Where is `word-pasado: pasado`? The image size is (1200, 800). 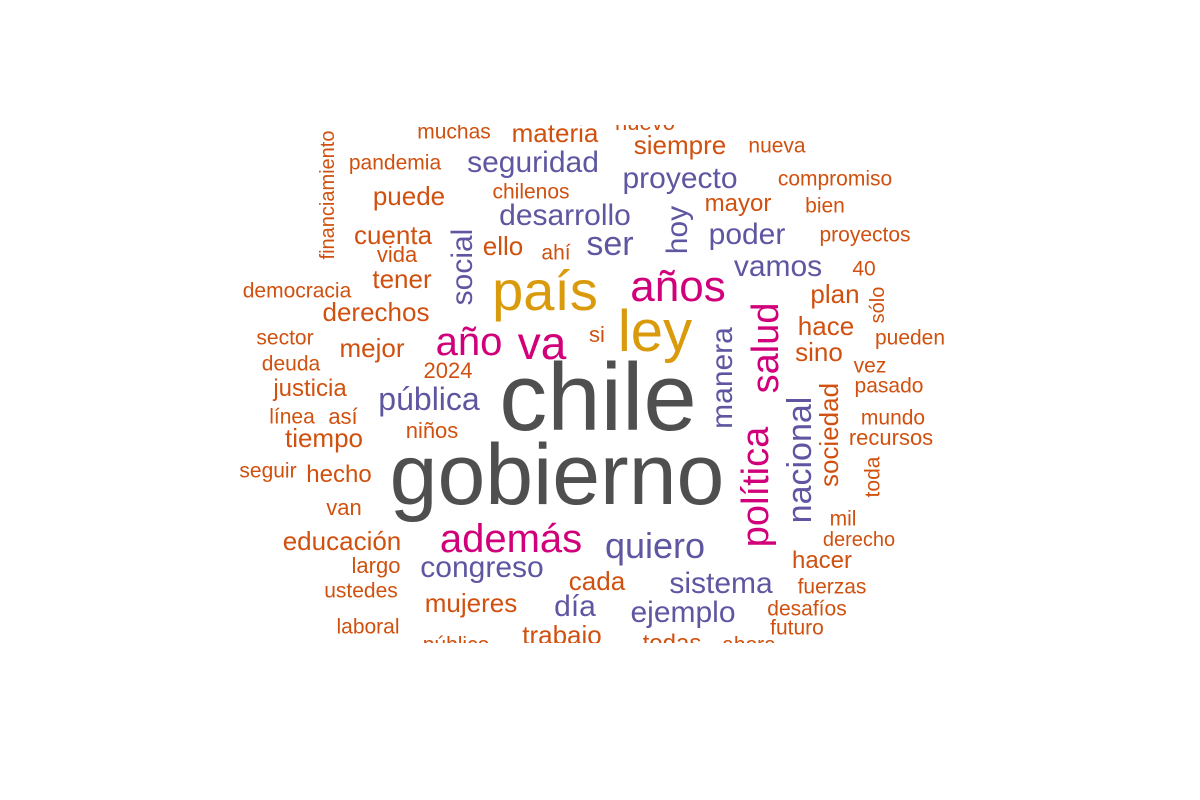
word-pasado: pasado is located at coordinates (889, 386).